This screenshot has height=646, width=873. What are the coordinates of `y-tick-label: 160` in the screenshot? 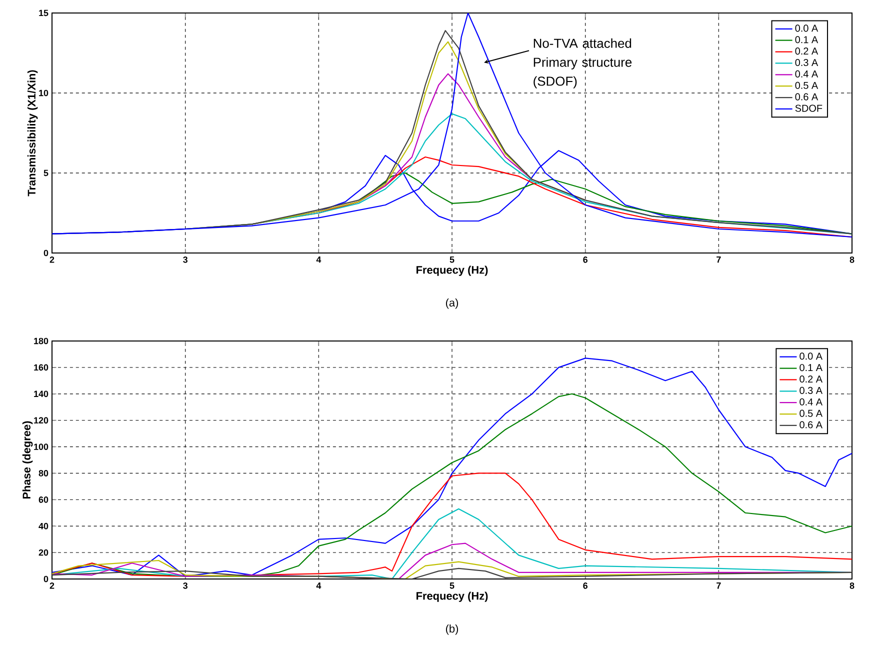 It's located at (41, 367).